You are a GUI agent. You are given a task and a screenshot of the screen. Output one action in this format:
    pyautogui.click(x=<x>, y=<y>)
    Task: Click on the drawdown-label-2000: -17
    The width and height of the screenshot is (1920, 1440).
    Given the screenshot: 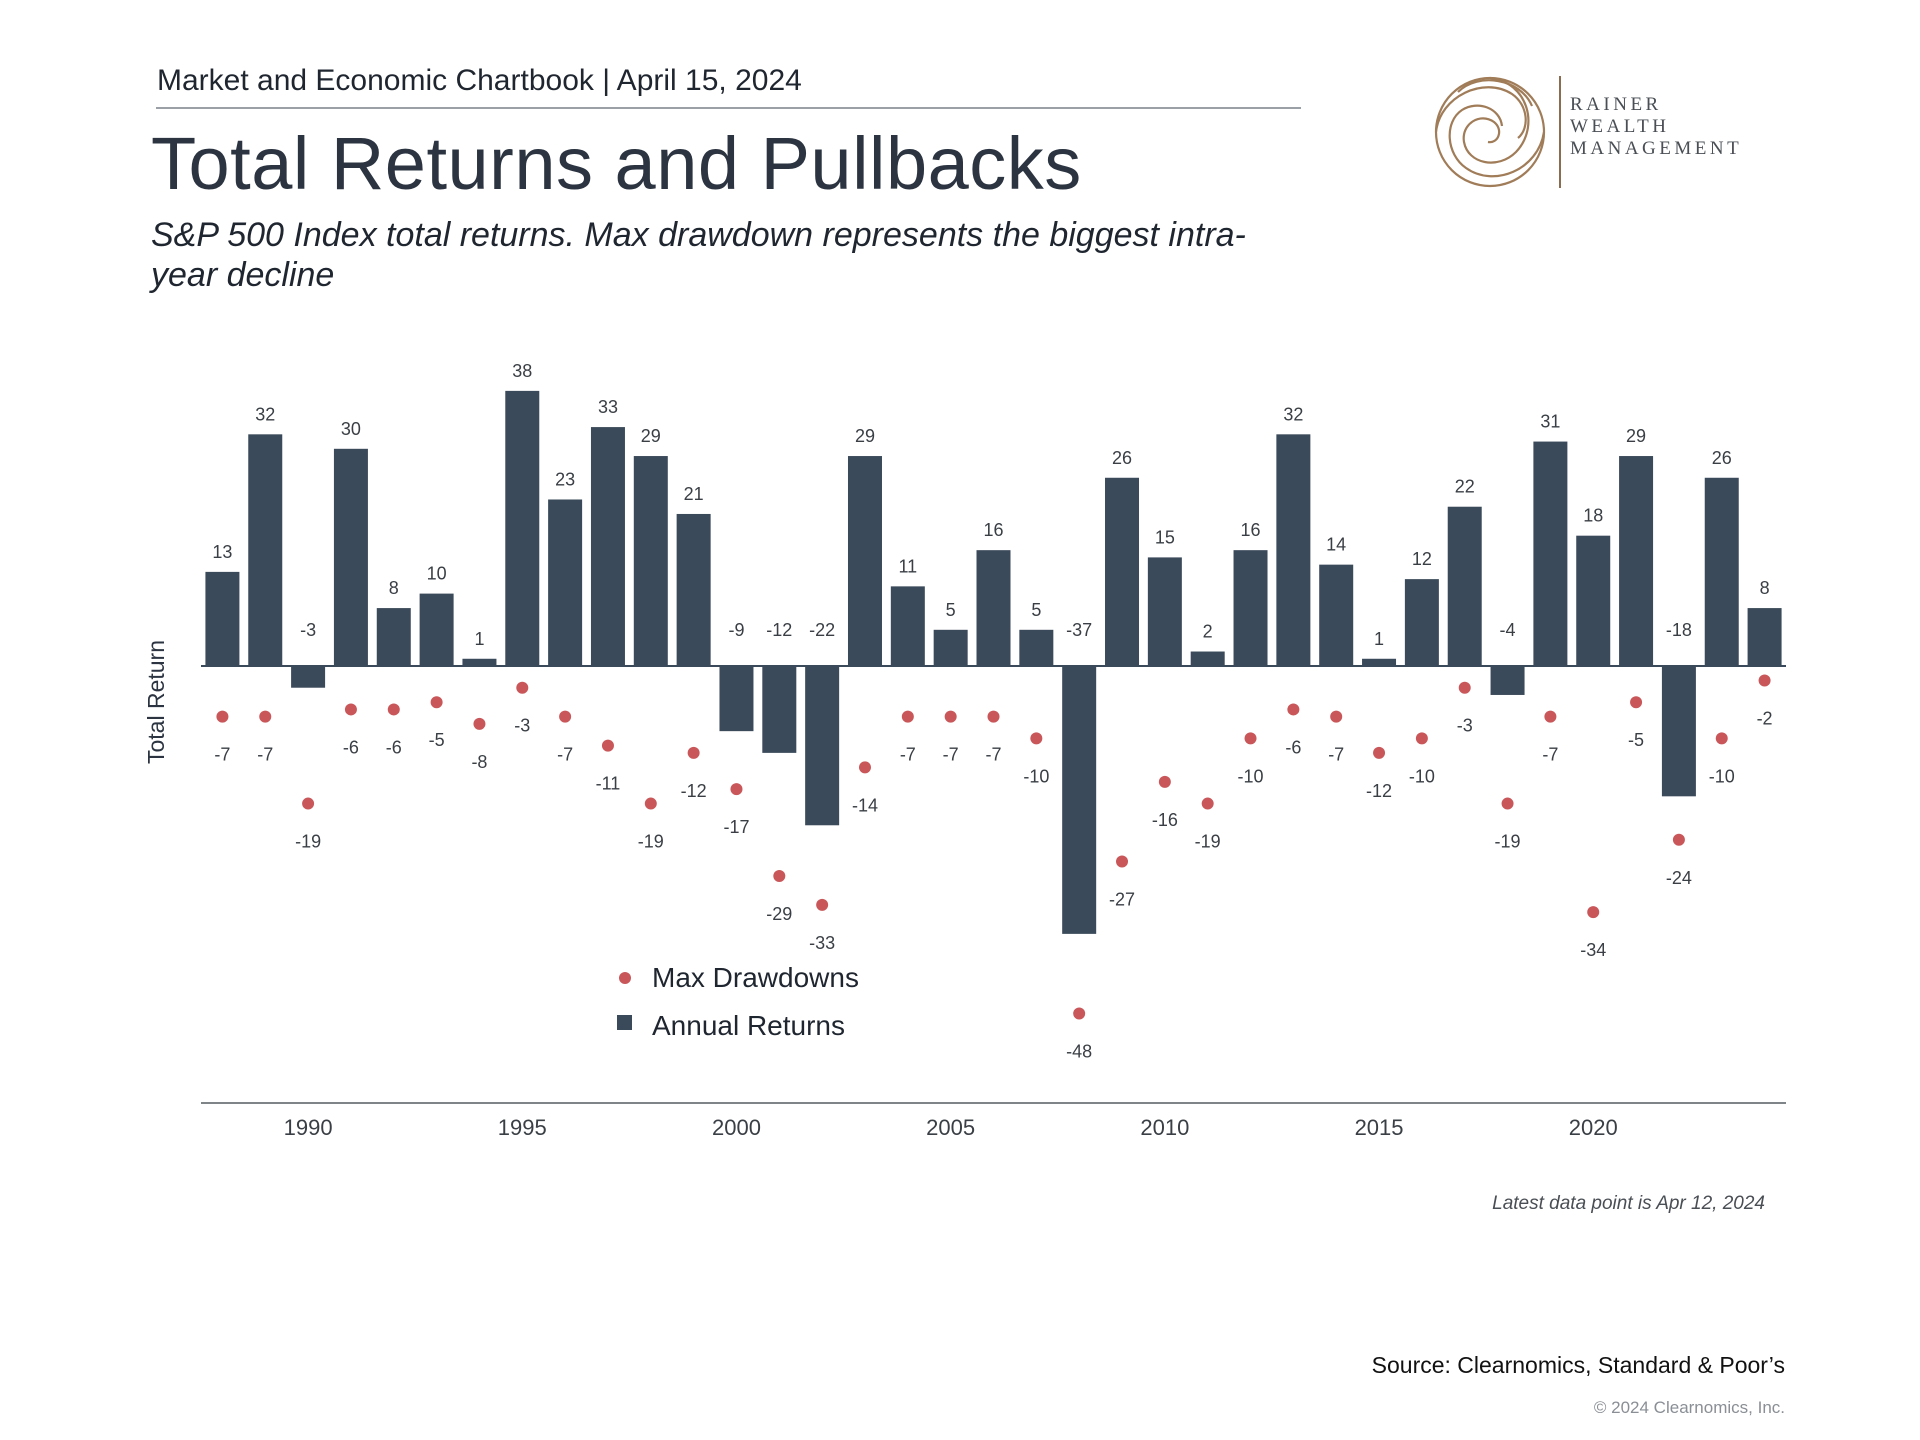 What is the action you would take?
    pyautogui.click(x=736, y=827)
    